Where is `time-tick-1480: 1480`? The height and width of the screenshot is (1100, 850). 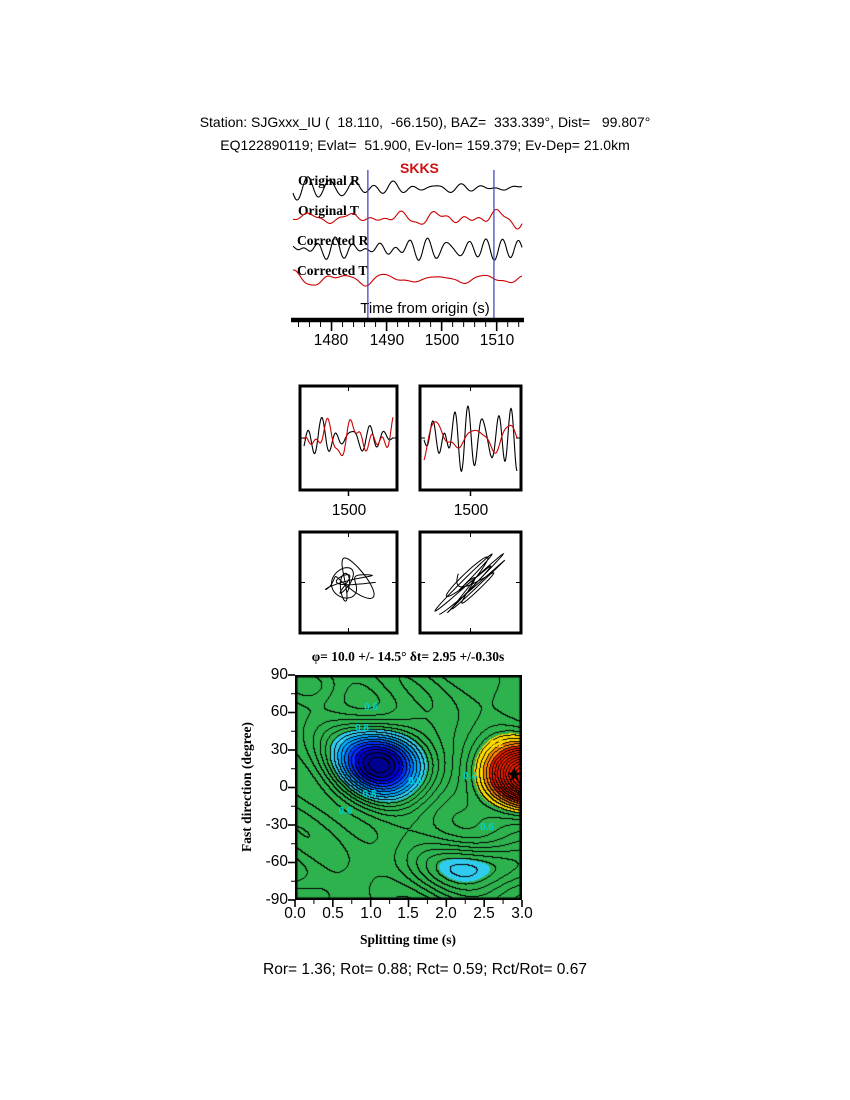
time-tick-1480: 1480 is located at coordinates (331, 340).